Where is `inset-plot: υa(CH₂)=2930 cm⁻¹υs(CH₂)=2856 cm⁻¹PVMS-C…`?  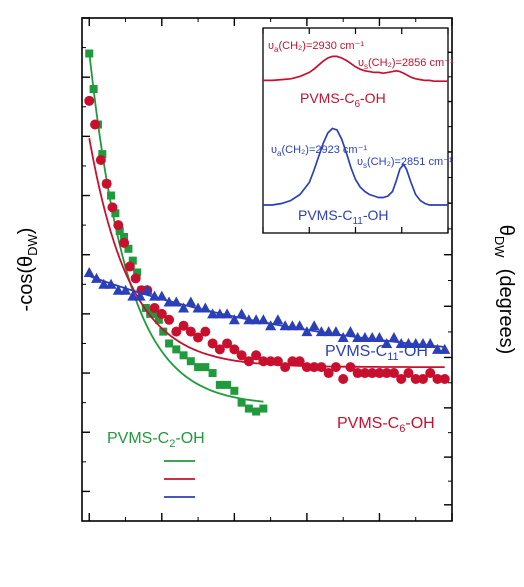 inset-plot: υa(CH₂)=2930 cm⁻¹υs(CH₂)=2856 cm⁻¹PVMS-C… is located at coordinates (358, 130).